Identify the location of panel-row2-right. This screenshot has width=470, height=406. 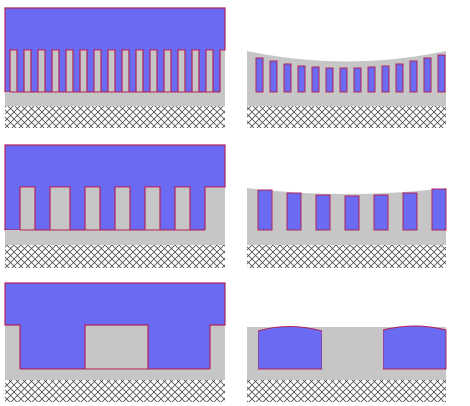
(347, 228).